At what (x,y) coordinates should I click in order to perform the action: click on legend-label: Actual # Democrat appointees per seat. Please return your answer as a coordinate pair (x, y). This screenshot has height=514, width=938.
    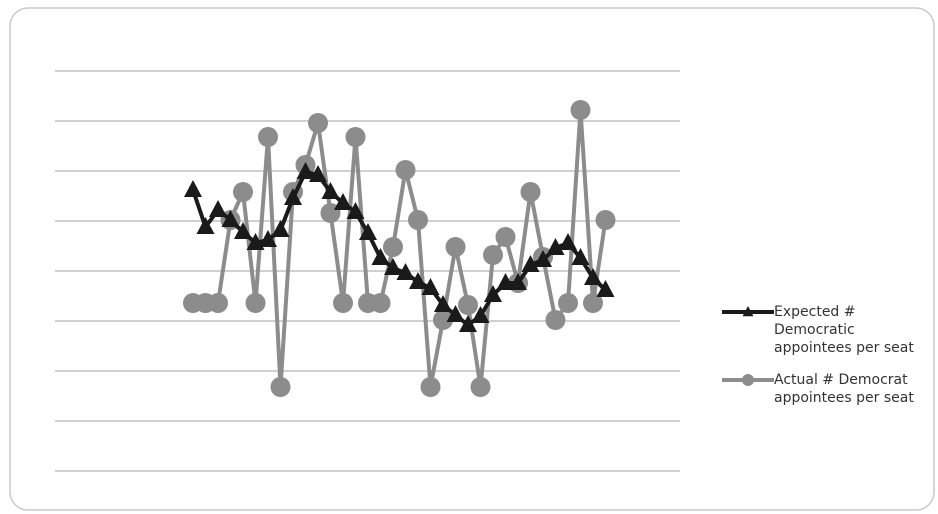
    Looking at the image, I should click on (844, 389).